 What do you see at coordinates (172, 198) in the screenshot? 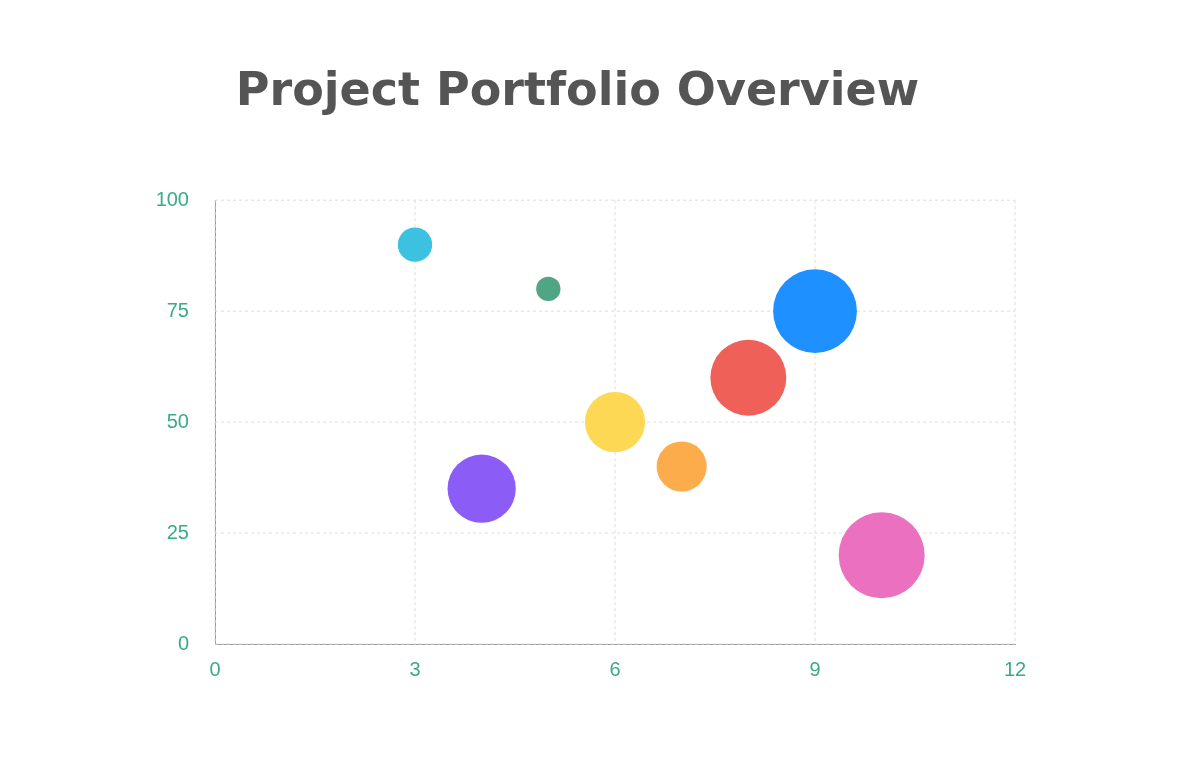
I see `y-tick-label: 100` at bounding box center [172, 198].